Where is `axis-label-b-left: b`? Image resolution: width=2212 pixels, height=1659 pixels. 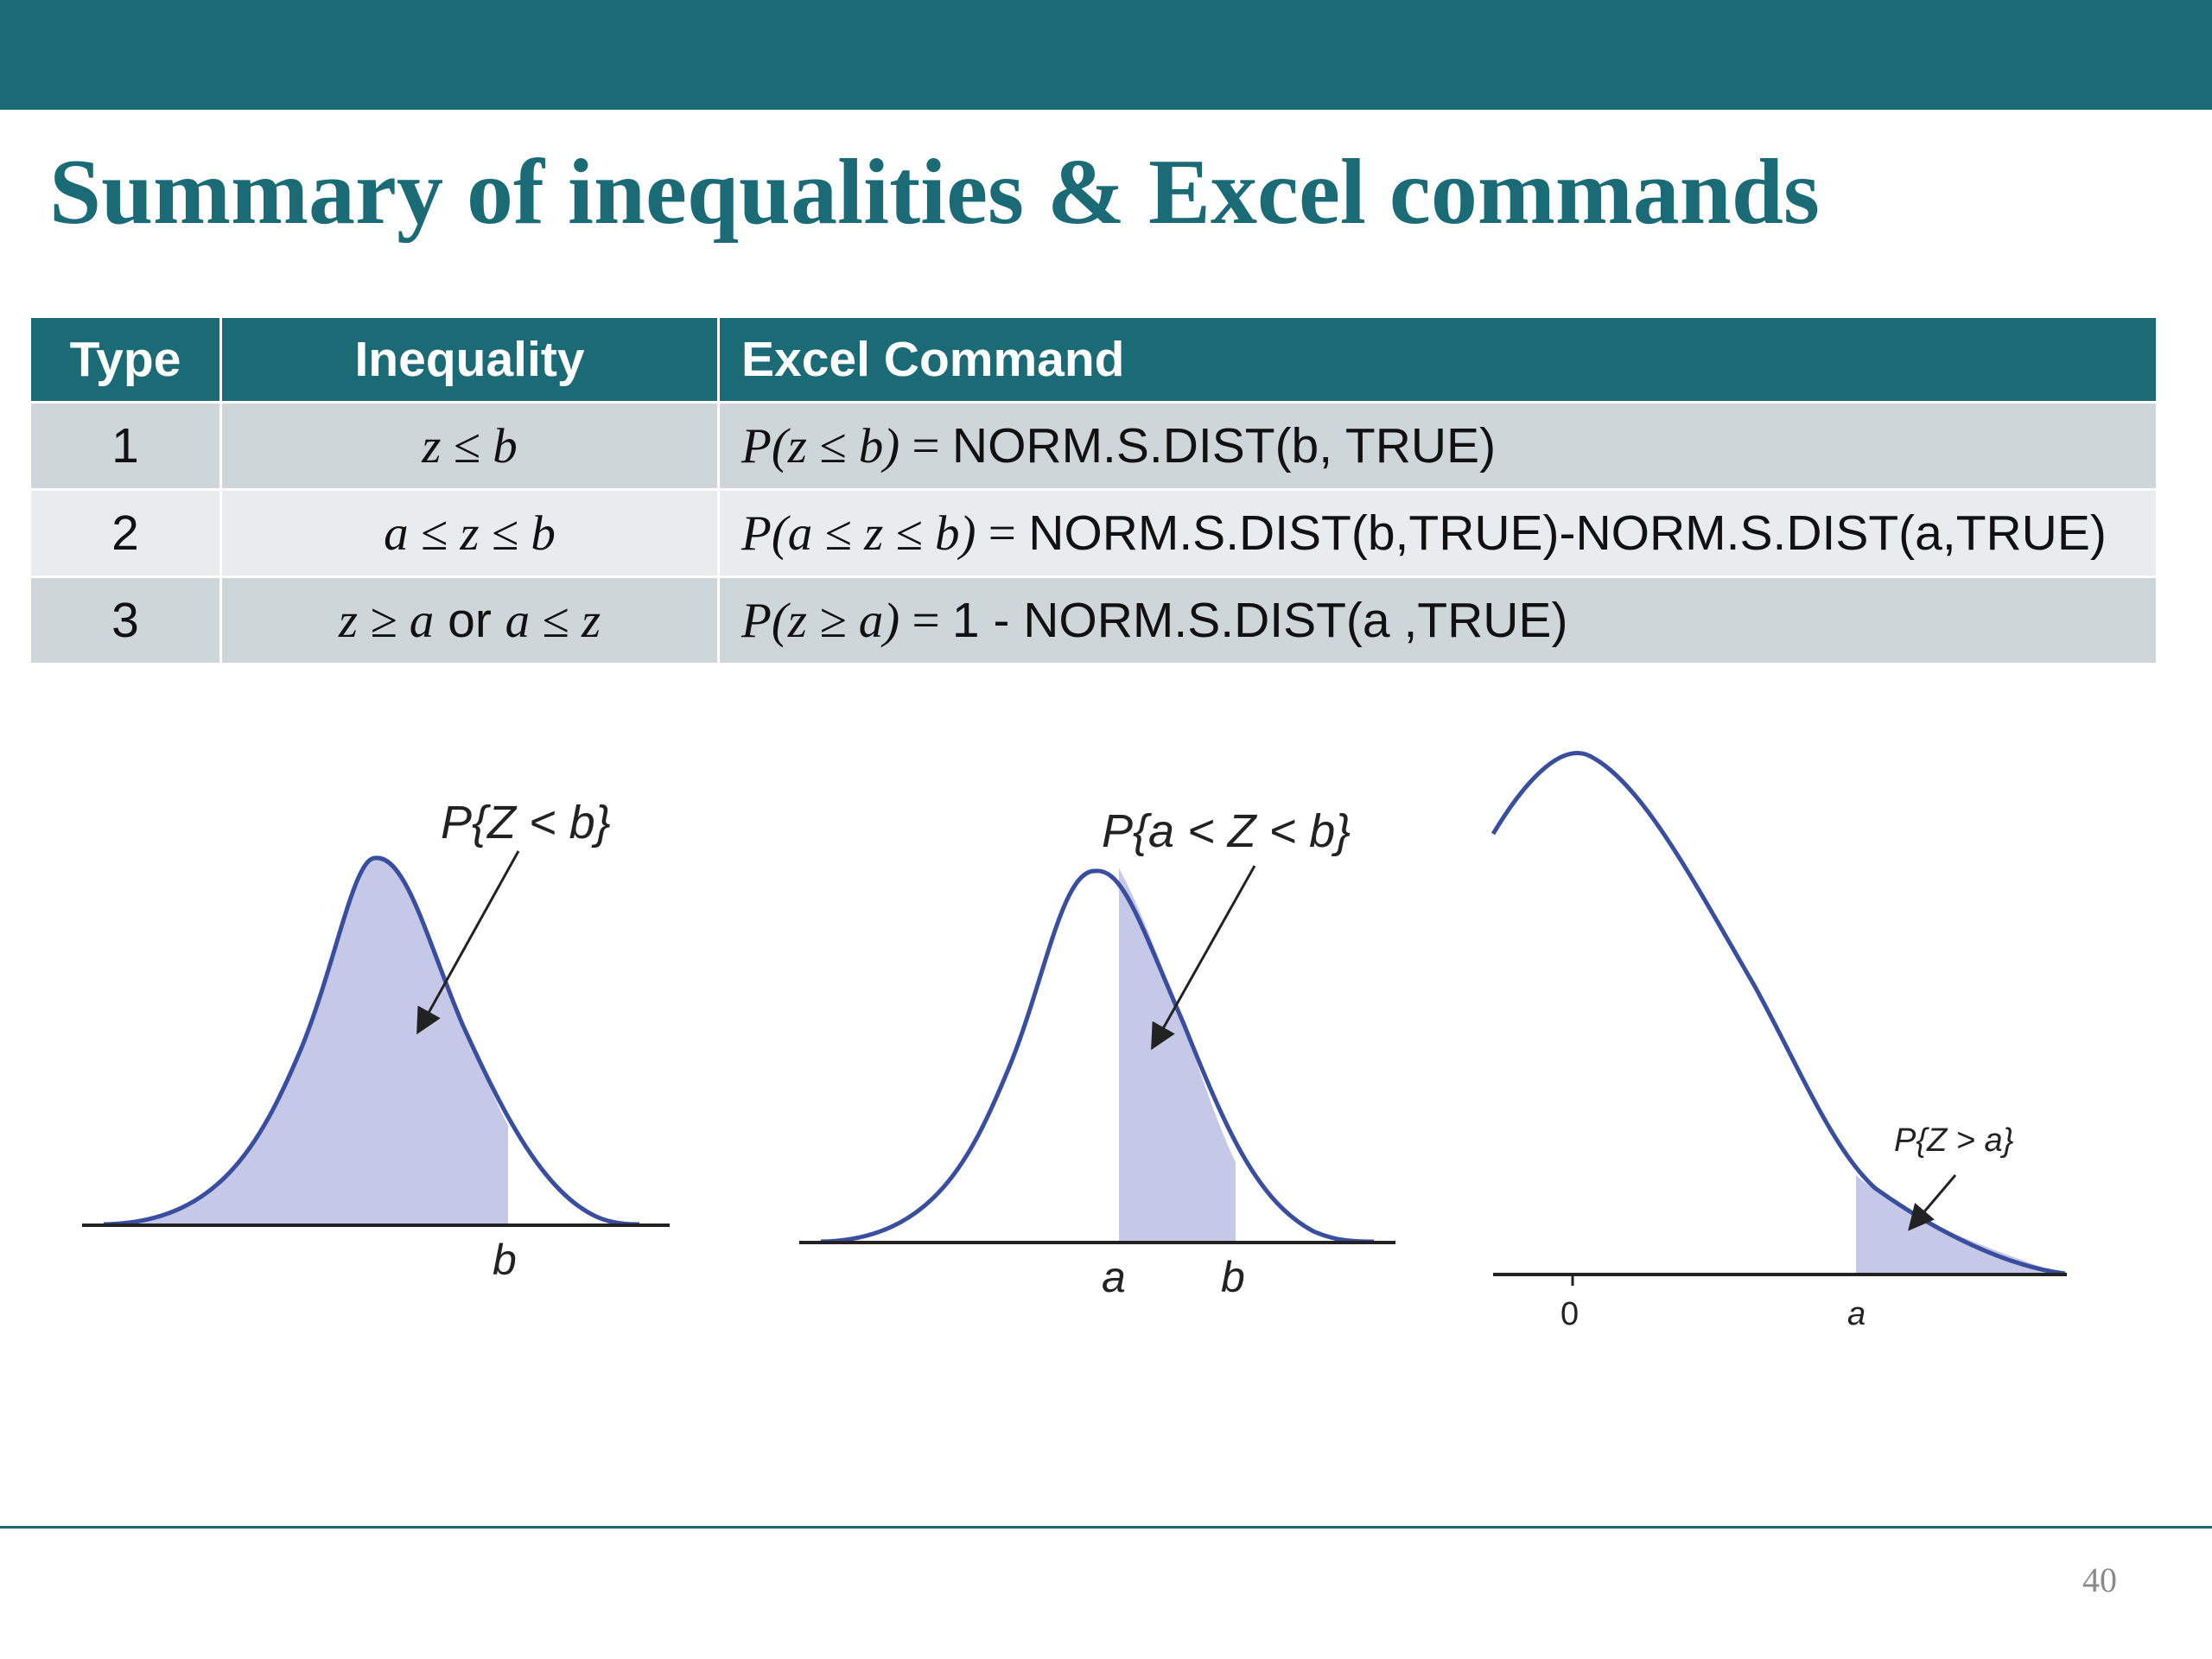
axis-label-b-left: b is located at coordinates (505, 1260).